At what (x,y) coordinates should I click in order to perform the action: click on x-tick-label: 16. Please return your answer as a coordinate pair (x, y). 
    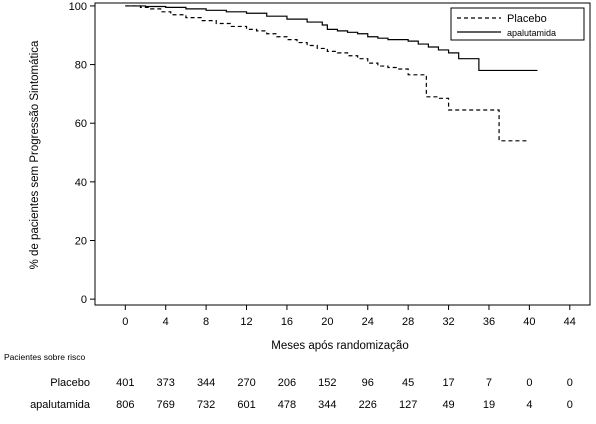
    Looking at the image, I should click on (287, 322).